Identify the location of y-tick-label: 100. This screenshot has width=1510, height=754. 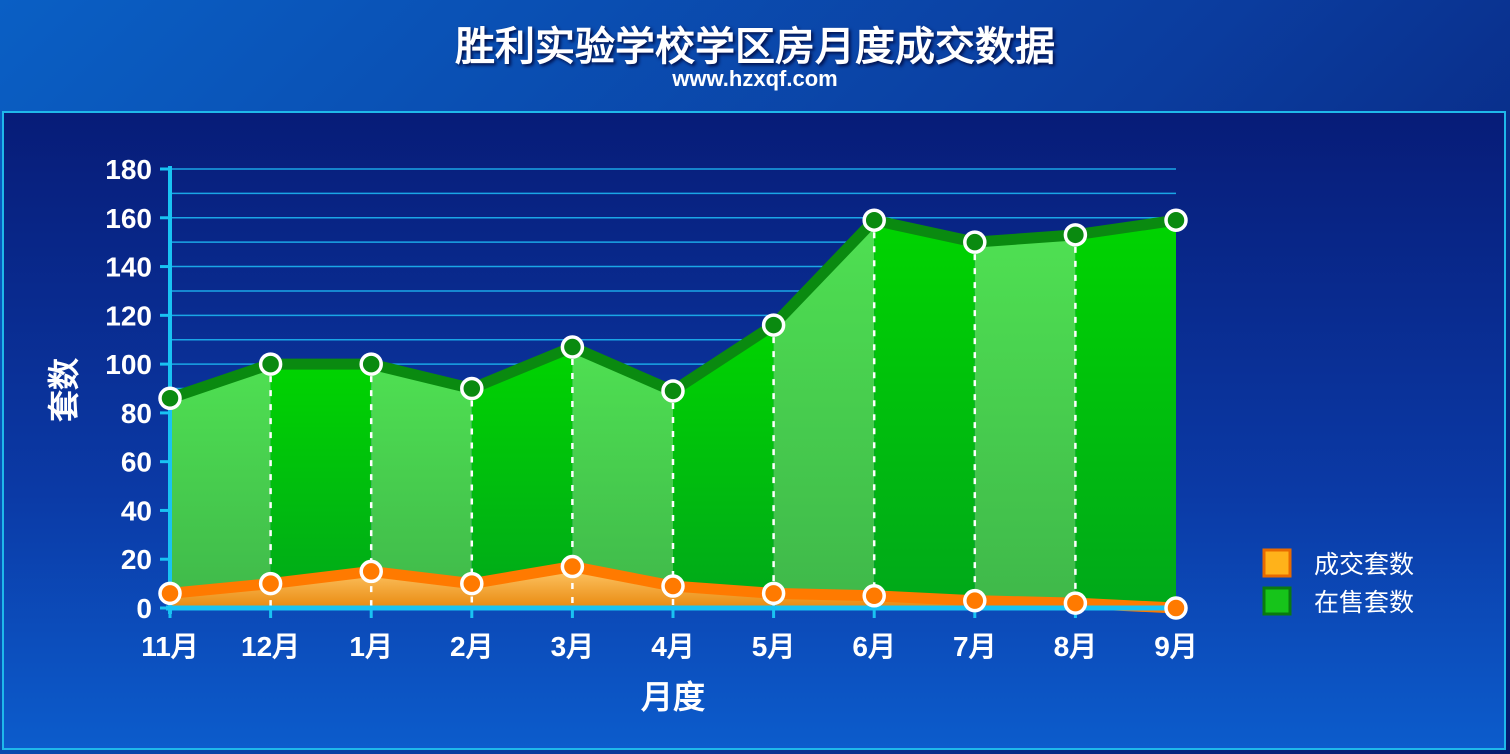
(128, 364).